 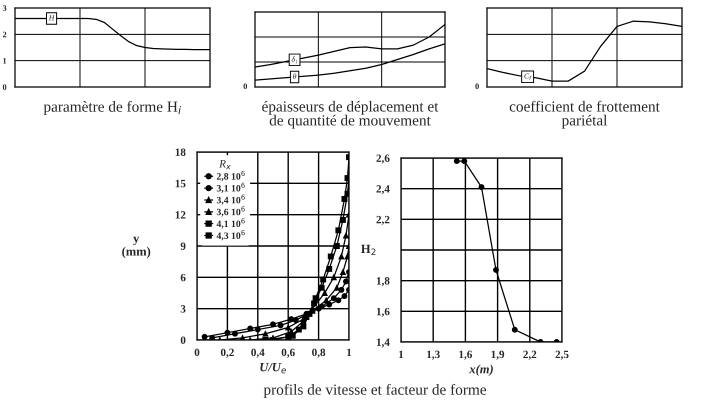 What do you see at coordinates (136, 247) in the screenshot?
I see `y-axis-title: y (mm)` at bounding box center [136, 247].